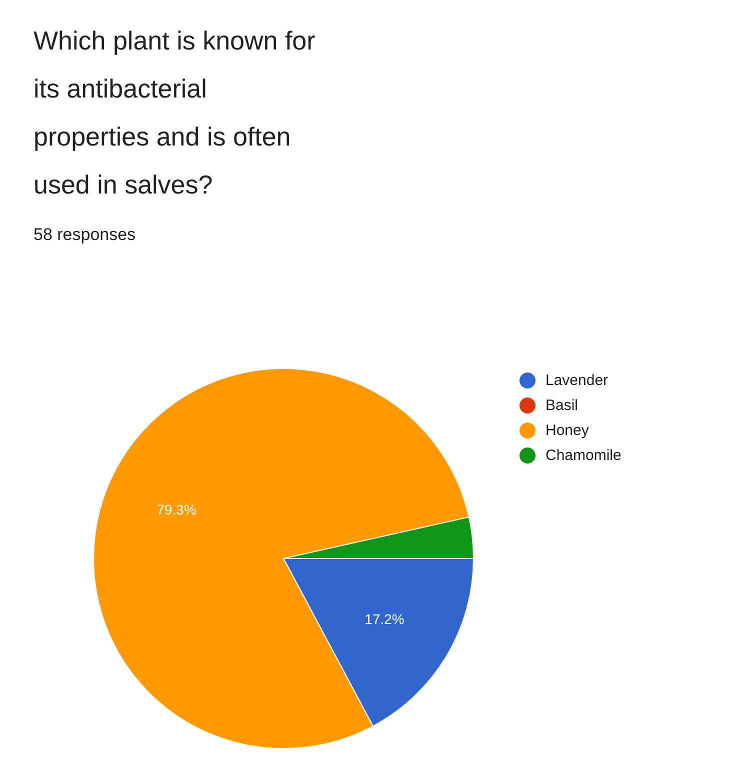 The image size is (756, 757). I want to click on data-label: 17.2%, so click(384, 619).